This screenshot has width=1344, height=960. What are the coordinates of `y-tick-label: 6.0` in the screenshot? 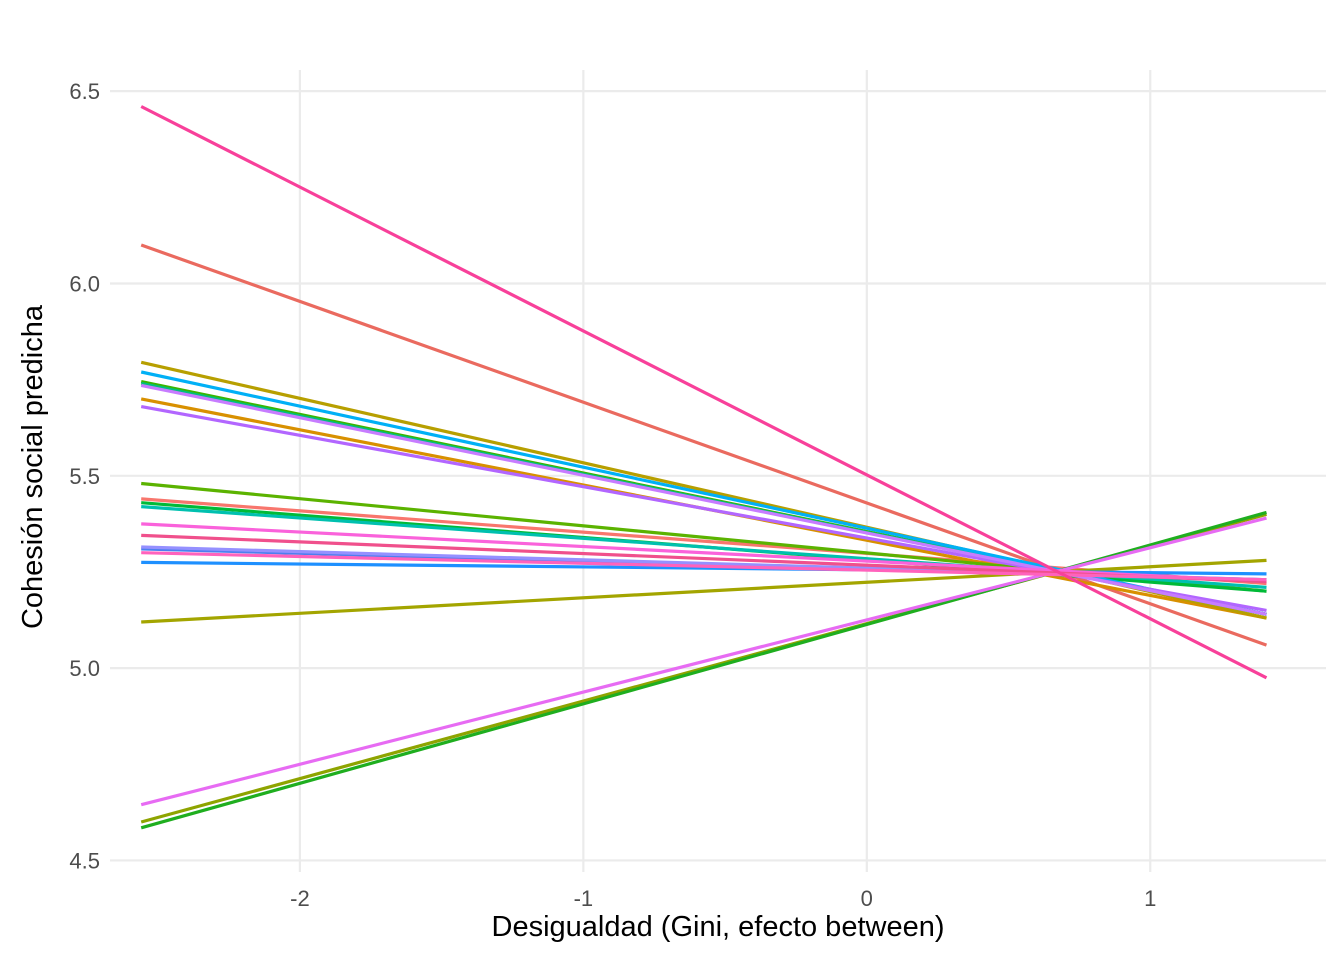 It's located at (84, 283).